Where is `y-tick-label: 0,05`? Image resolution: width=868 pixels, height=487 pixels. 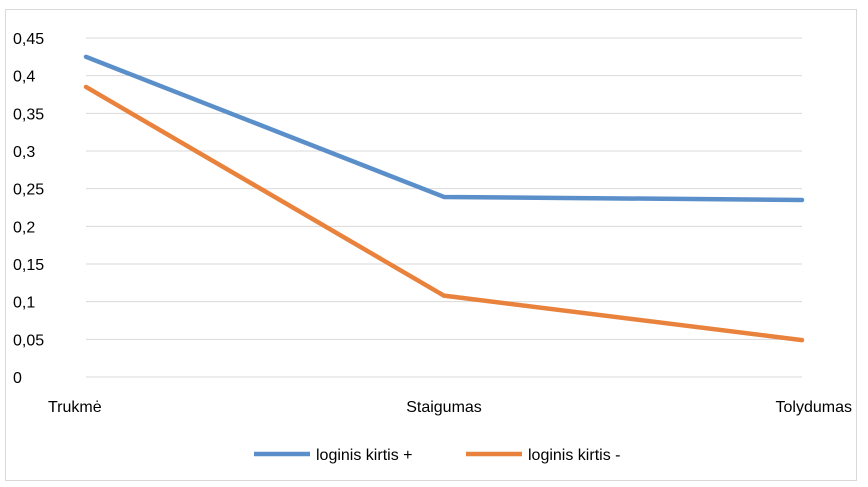 y-tick-label: 0,05 is located at coordinates (28, 340).